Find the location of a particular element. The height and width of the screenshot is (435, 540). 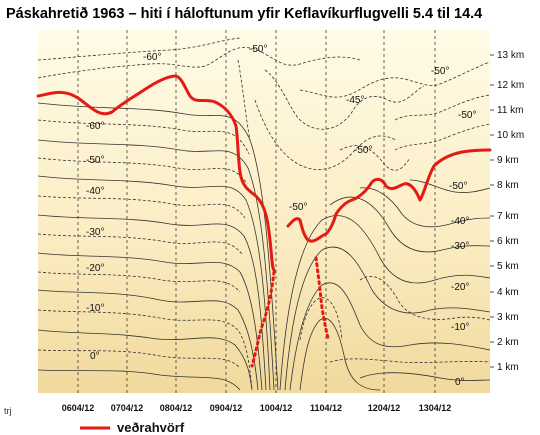

date-label: 1004/12 is located at coordinates (276, 408).